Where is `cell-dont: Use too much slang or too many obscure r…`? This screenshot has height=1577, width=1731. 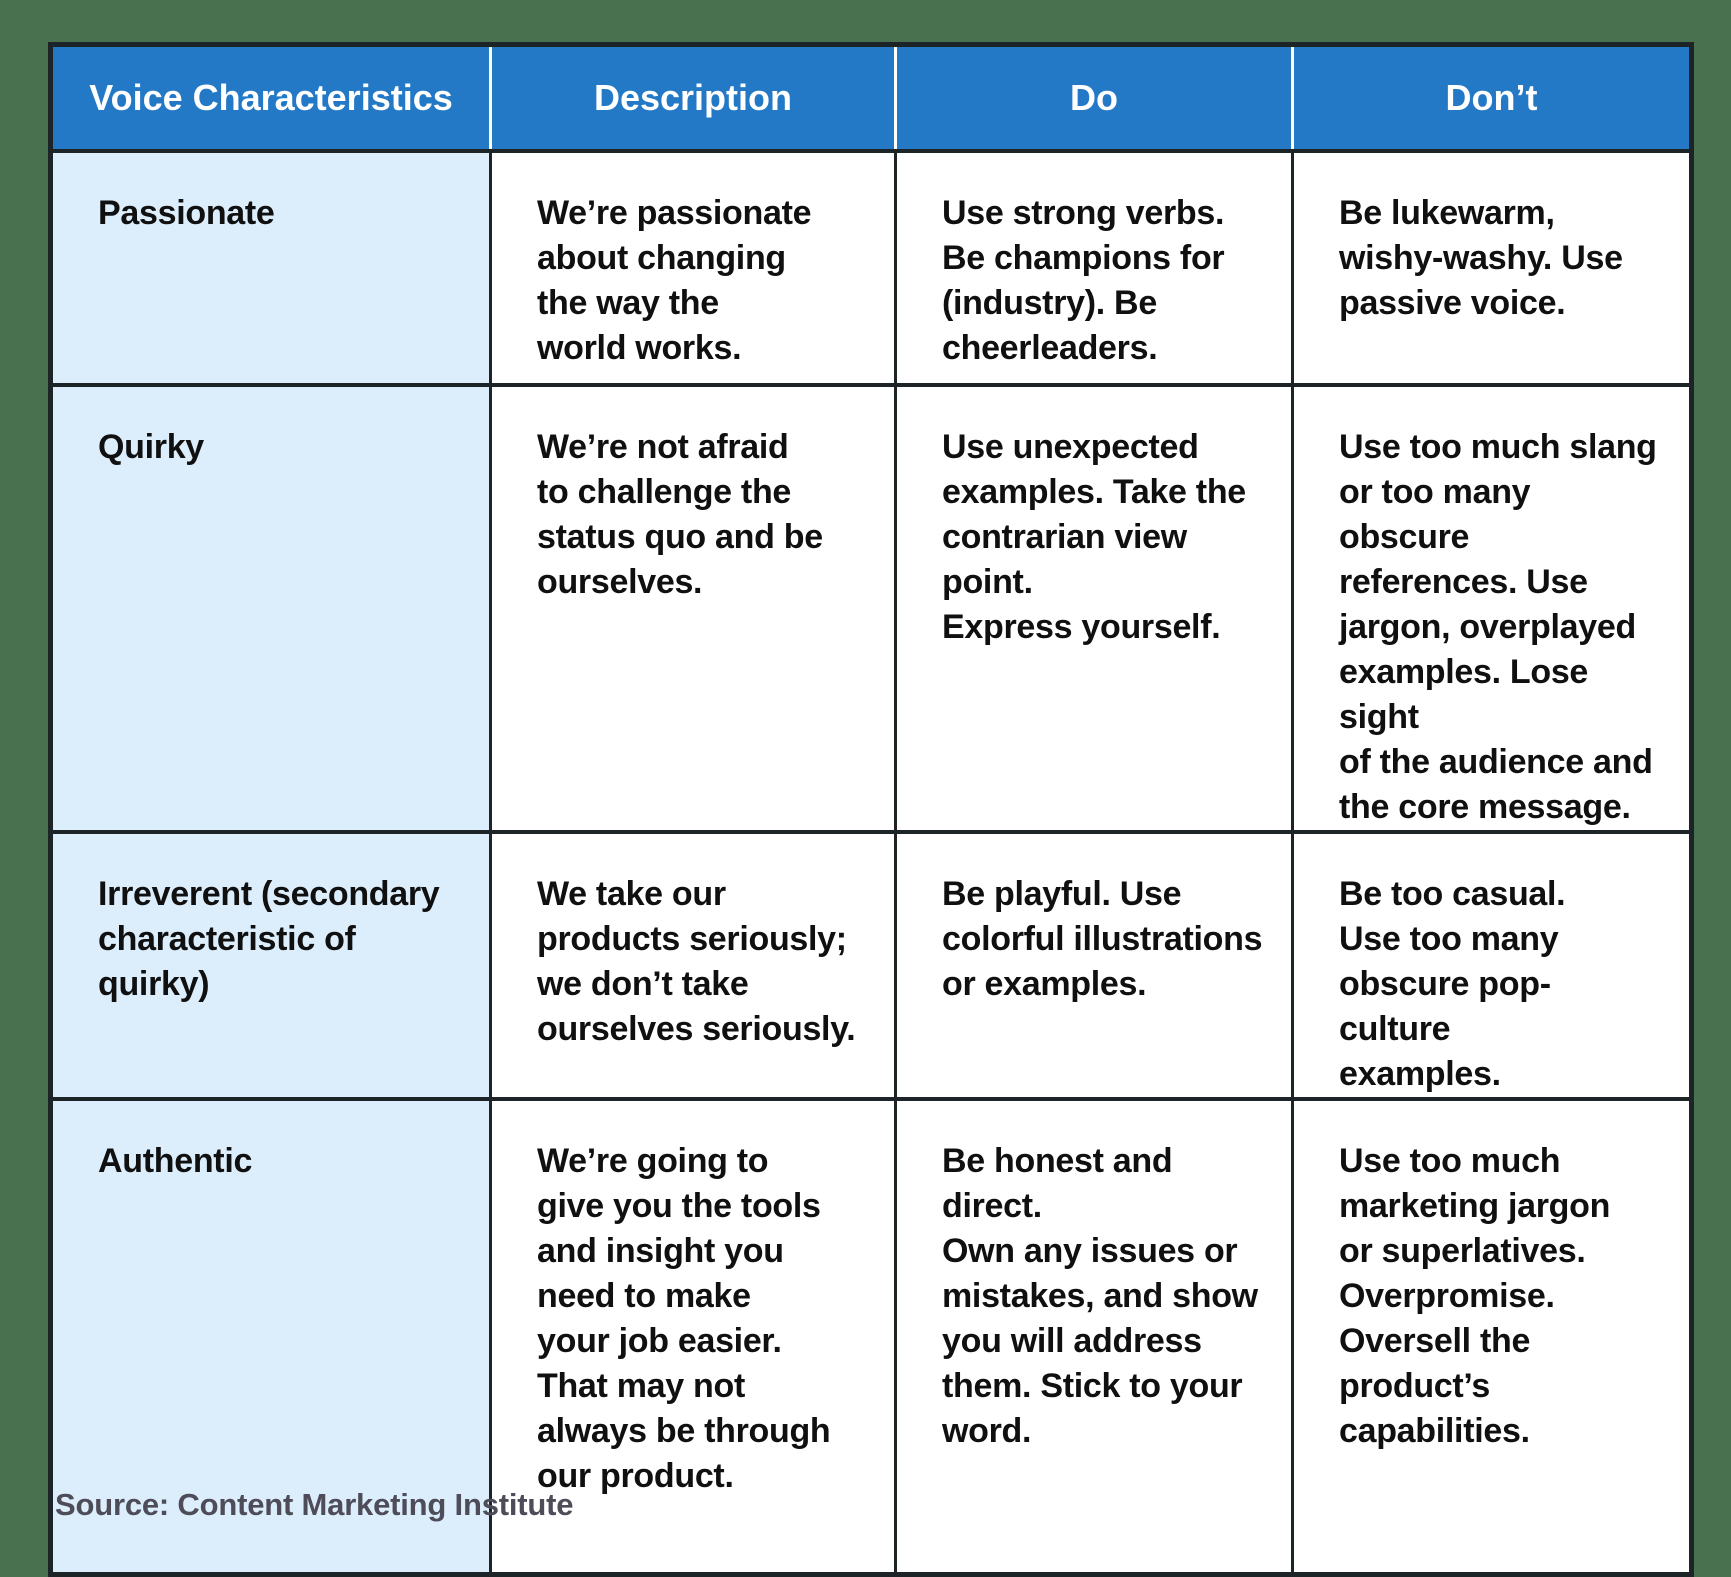 cell-dont: Use too much slang or too many obscure r… is located at coordinates (1491, 607).